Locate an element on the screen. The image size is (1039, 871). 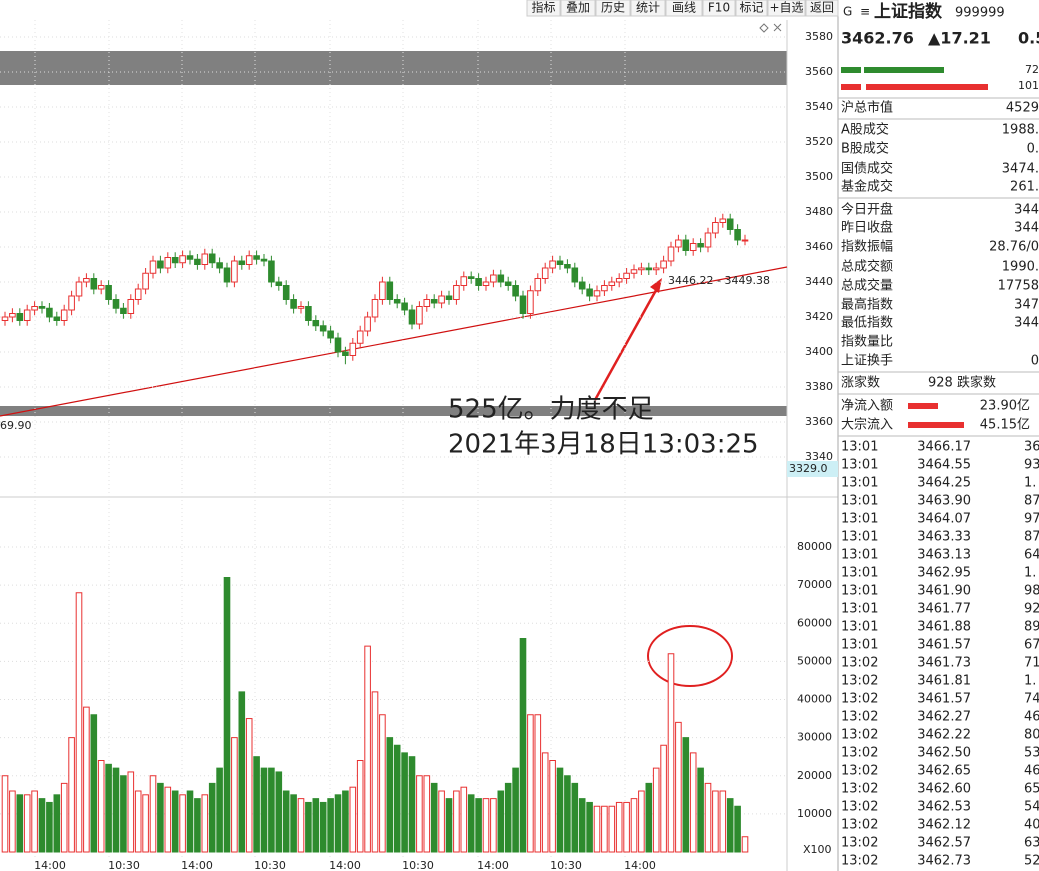
stat-value: 261. is located at coordinates (1024, 187).